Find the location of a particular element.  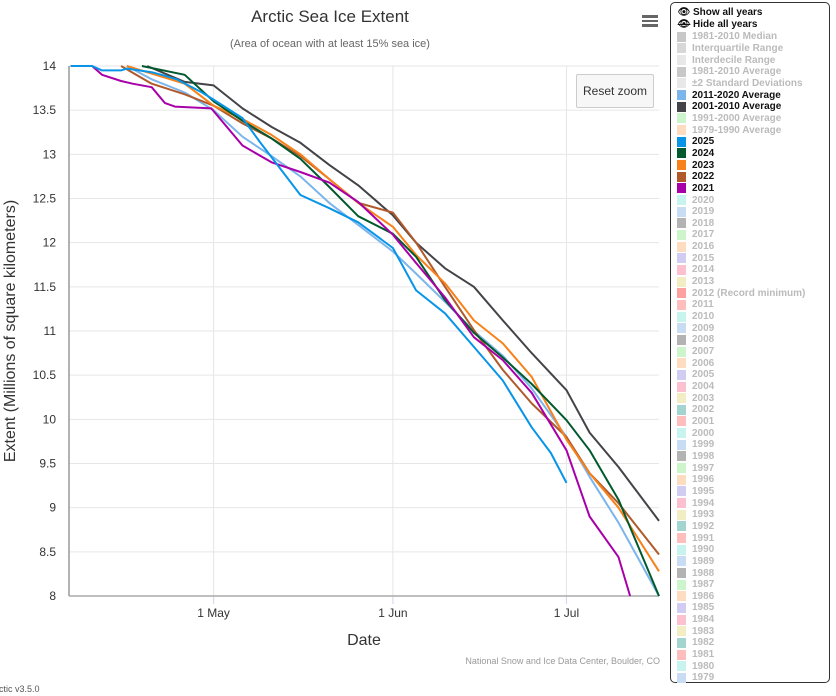

legend-item: 1981-2010 Average is located at coordinates (753, 72).